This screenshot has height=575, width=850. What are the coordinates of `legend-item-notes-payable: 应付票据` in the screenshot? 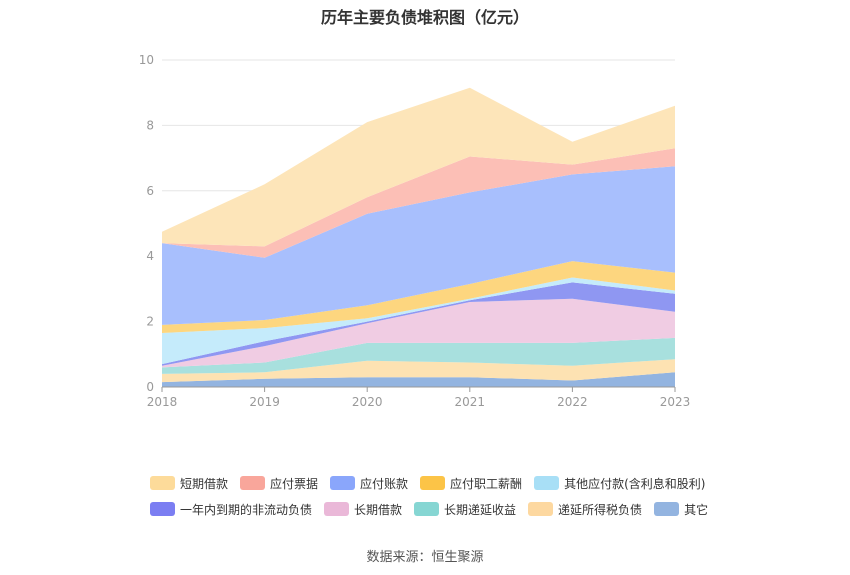 It's located at (279, 483).